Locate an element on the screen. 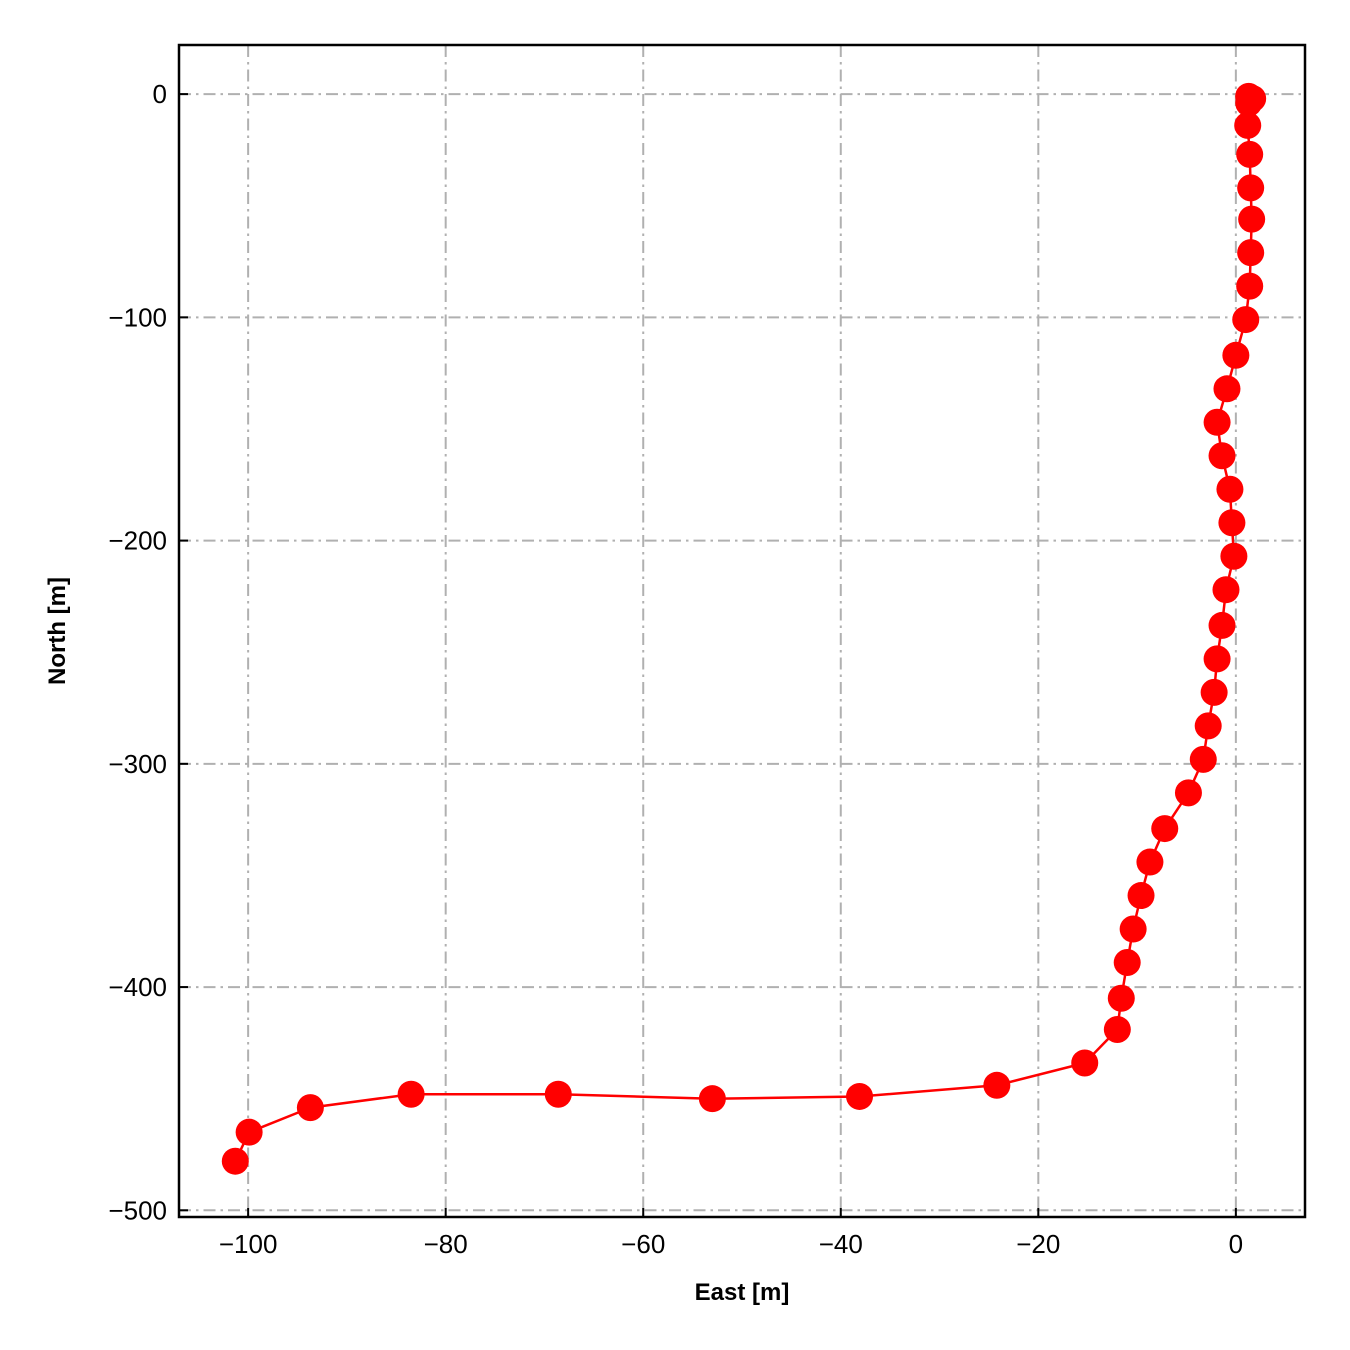  y-tick-label: −400 is located at coordinates (137, 987).